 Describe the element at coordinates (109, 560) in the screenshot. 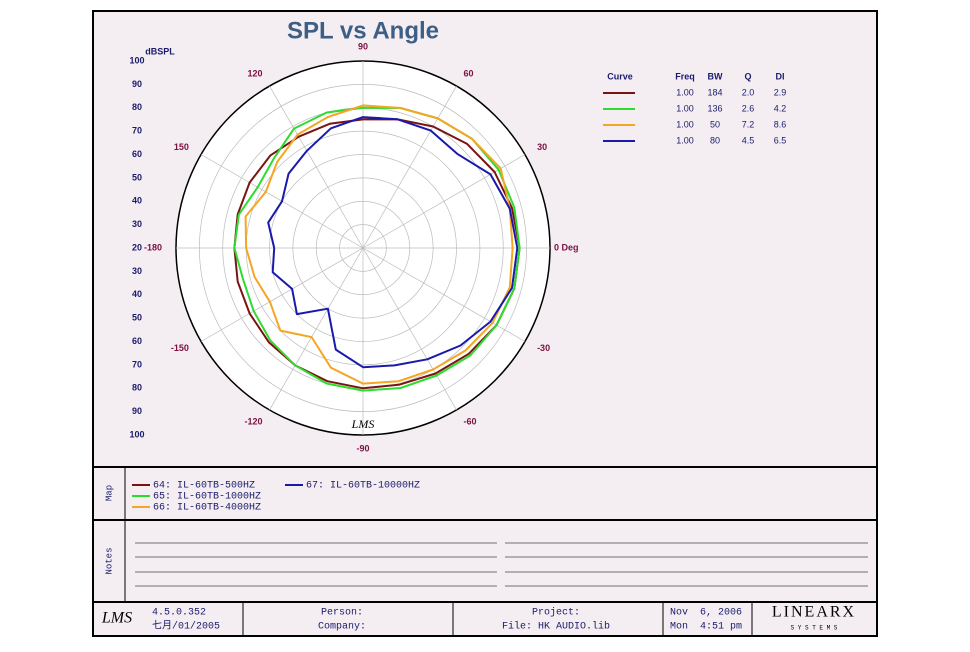

I see `section-label: Notes` at that location.